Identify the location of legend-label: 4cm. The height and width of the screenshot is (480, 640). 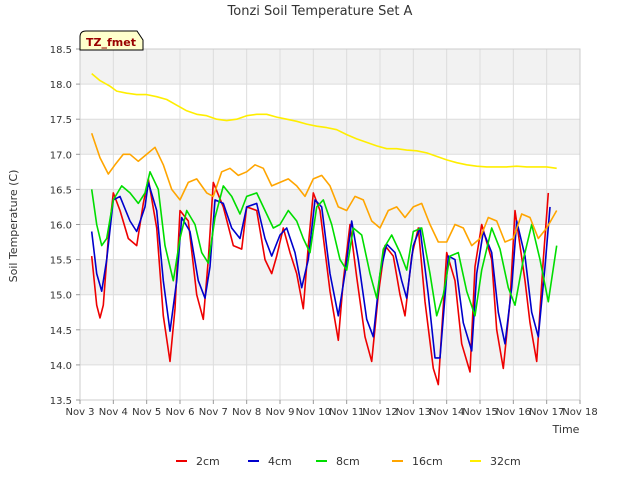
(280, 461).